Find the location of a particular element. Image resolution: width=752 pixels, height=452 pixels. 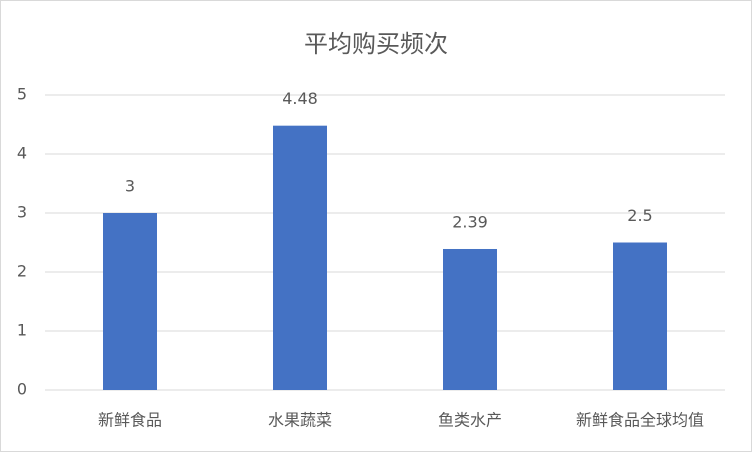

x-tick-label: 新鲜食品 is located at coordinates (130, 420).